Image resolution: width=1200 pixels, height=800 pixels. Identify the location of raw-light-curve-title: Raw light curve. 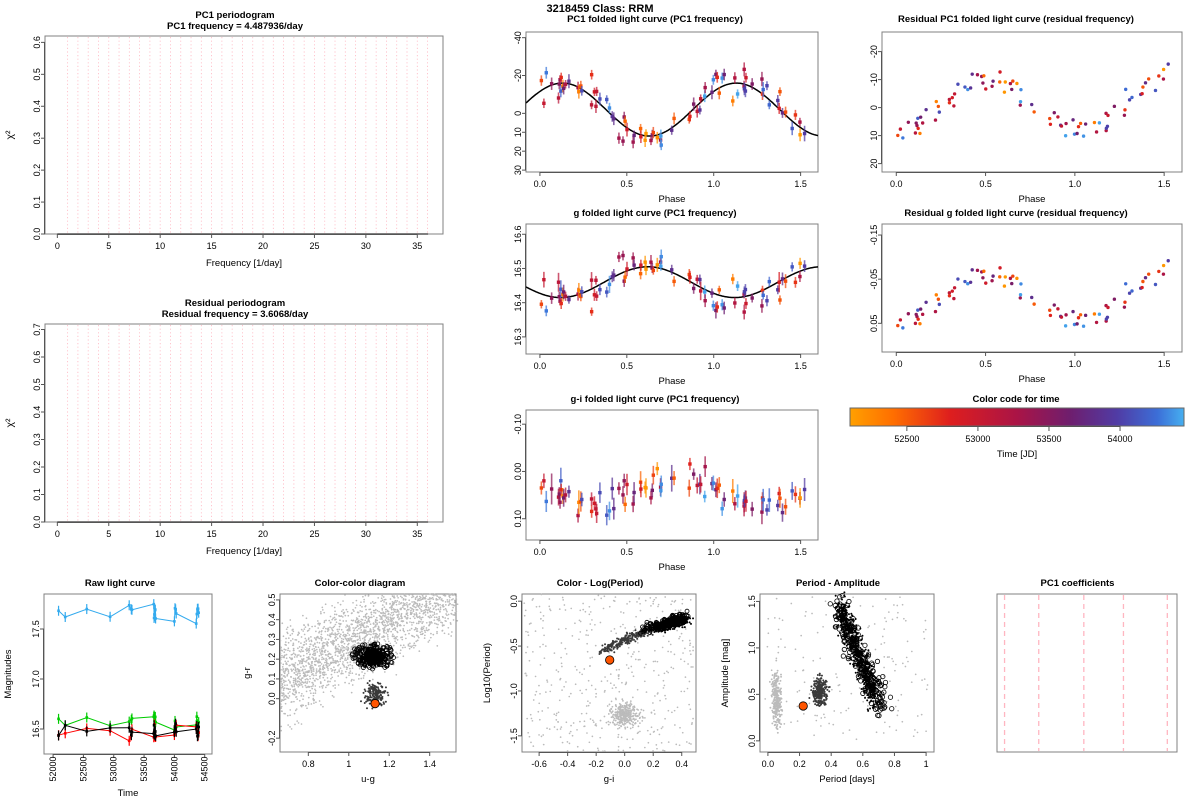
(120, 583).